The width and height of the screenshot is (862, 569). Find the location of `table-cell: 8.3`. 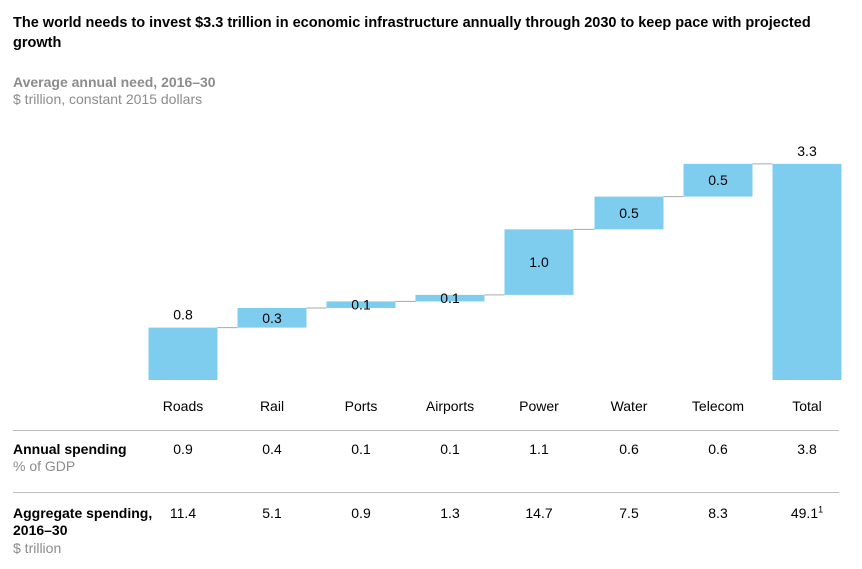

table-cell: 8.3 is located at coordinates (718, 513).